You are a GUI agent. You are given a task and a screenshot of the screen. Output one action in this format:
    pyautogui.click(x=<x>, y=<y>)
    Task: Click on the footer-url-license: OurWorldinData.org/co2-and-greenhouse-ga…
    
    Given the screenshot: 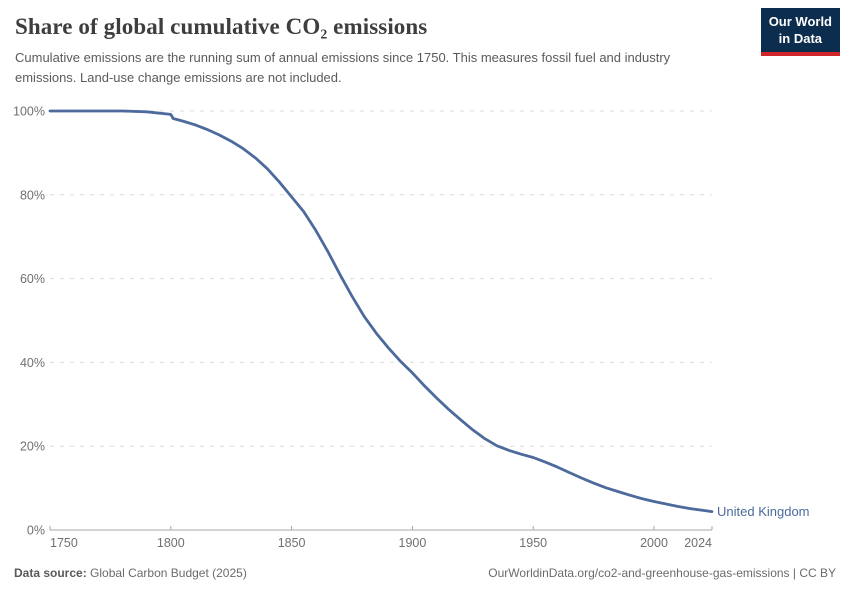 What is the action you would take?
    pyautogui.click(x=662, y=573)
    